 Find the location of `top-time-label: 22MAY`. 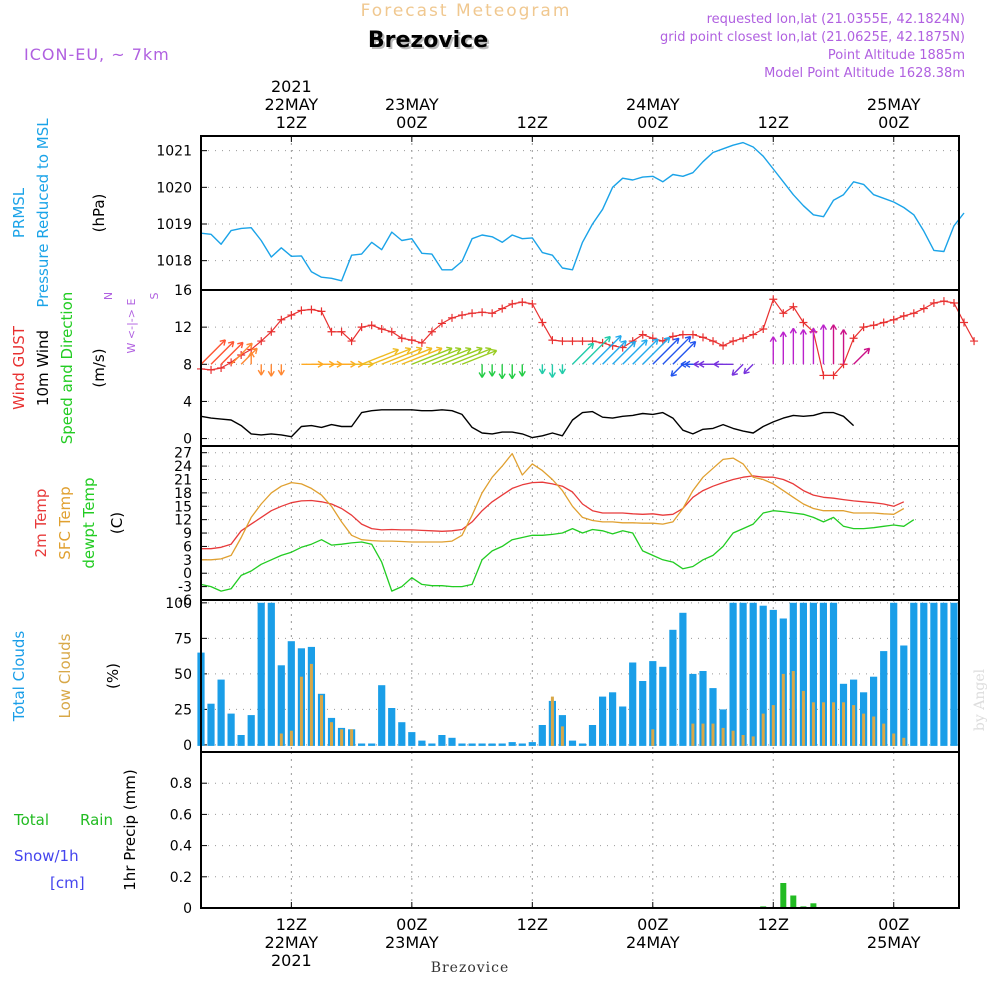

top-time-label: 22MAY is located at coordinates (292, 104).